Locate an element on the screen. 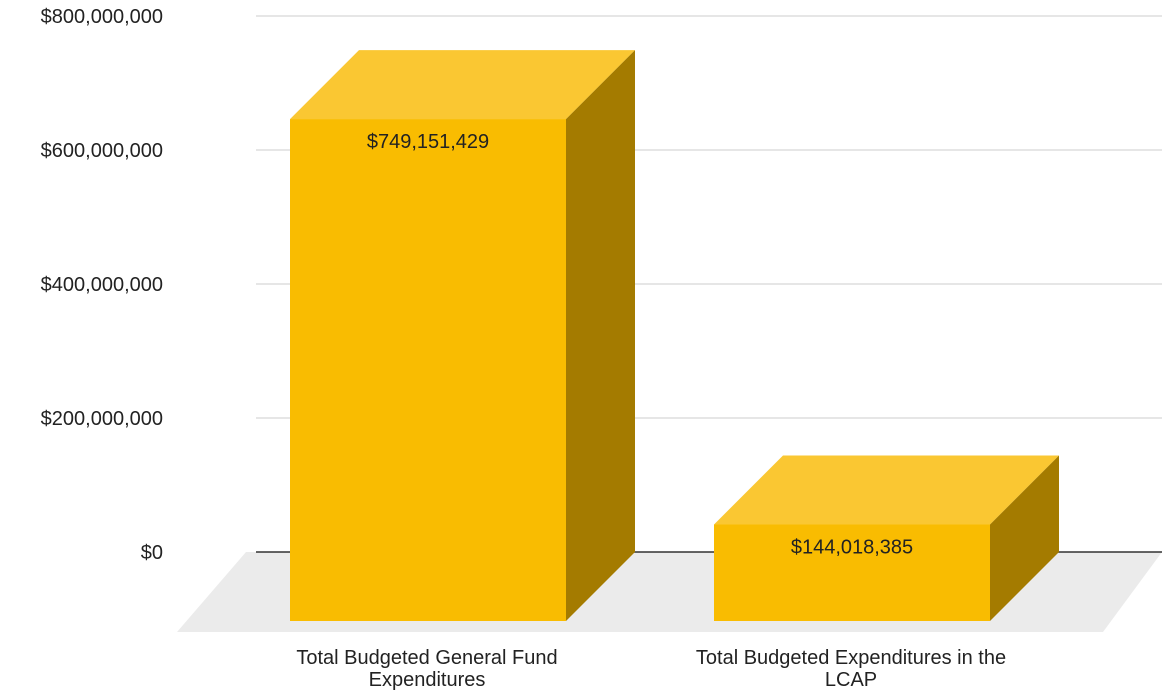 This screenshot has height=695, width=1162. bar-data-label: $749,151,429 is located at coordinates (428, 142).